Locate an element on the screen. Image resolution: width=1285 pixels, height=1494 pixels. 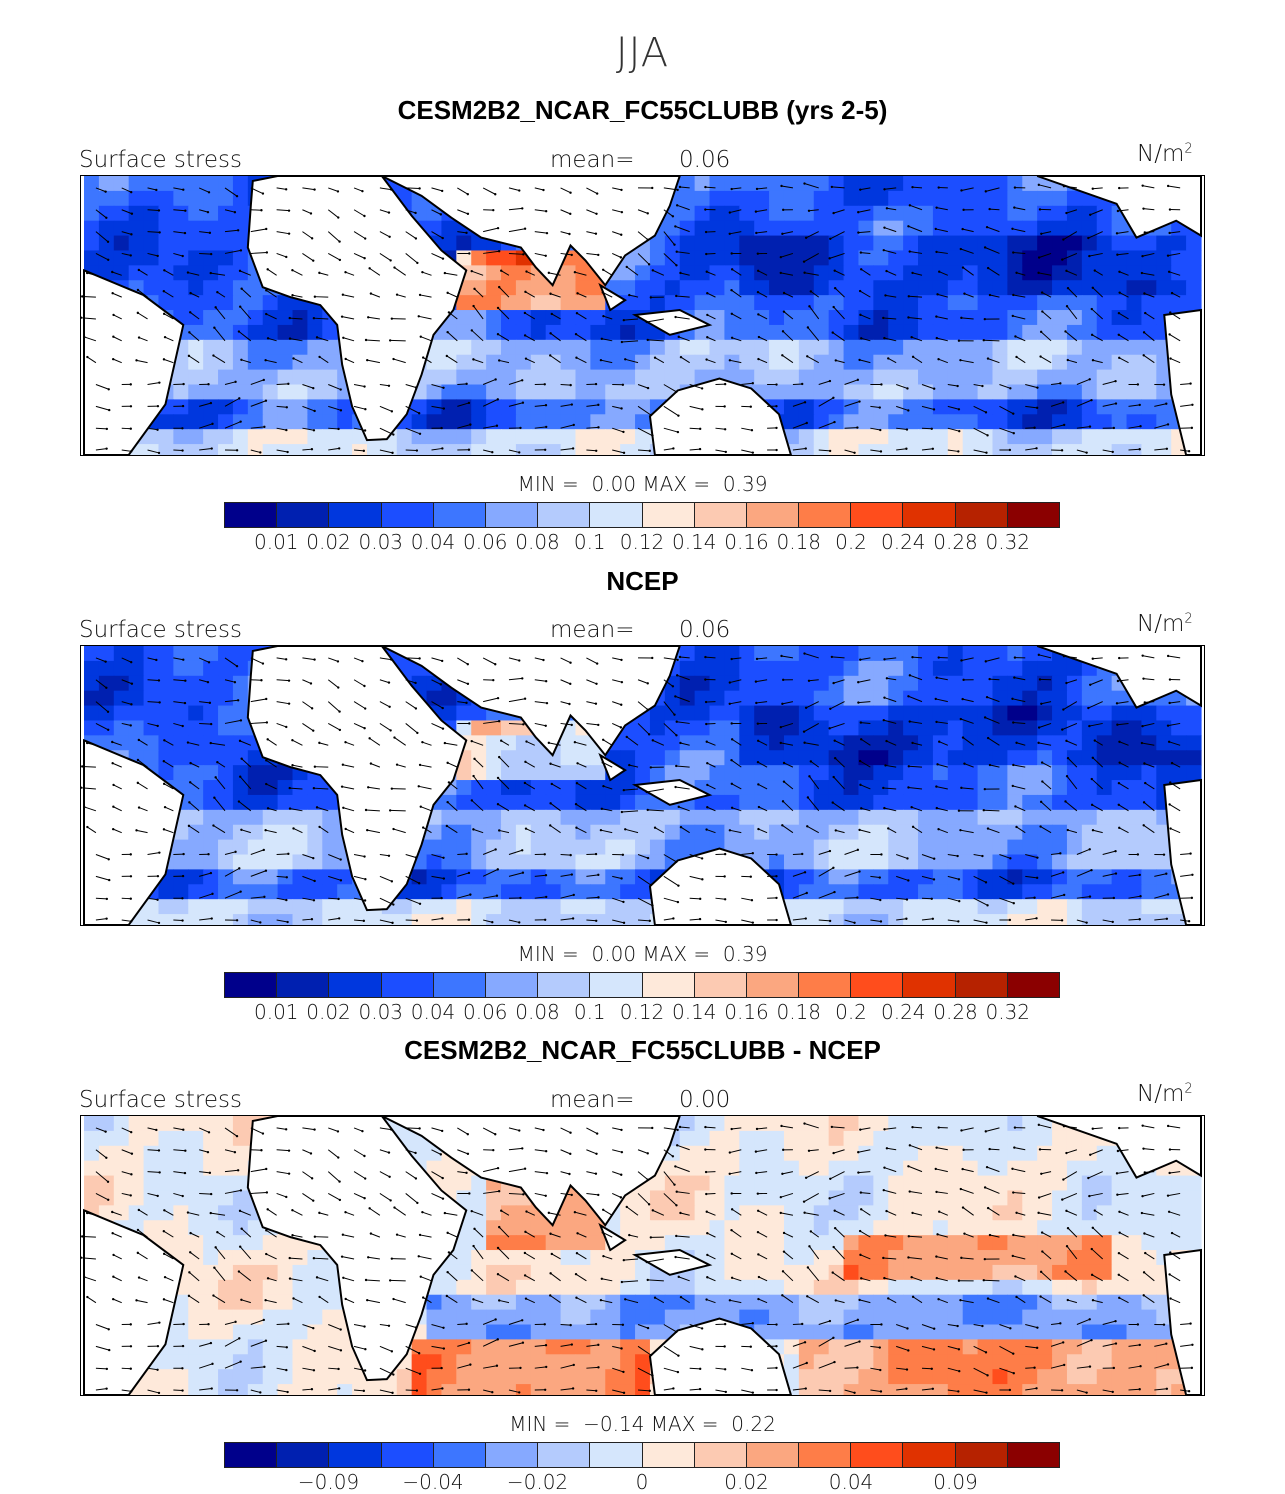
colorbar-swatch is located at coordinates (355, 515).